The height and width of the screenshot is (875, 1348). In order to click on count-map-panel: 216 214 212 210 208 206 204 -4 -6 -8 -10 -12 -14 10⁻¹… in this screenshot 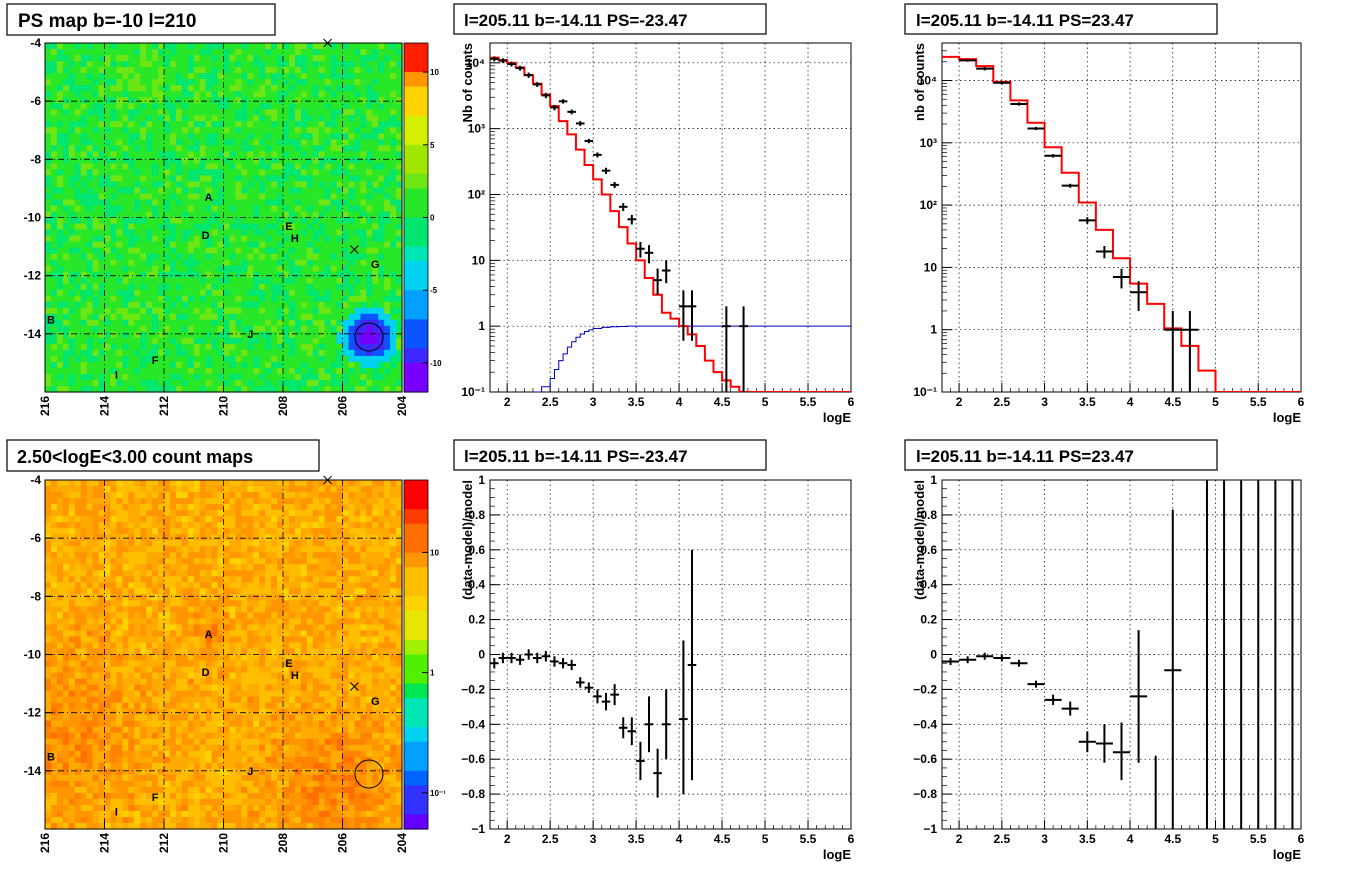, I will do `click(235, 663)`.